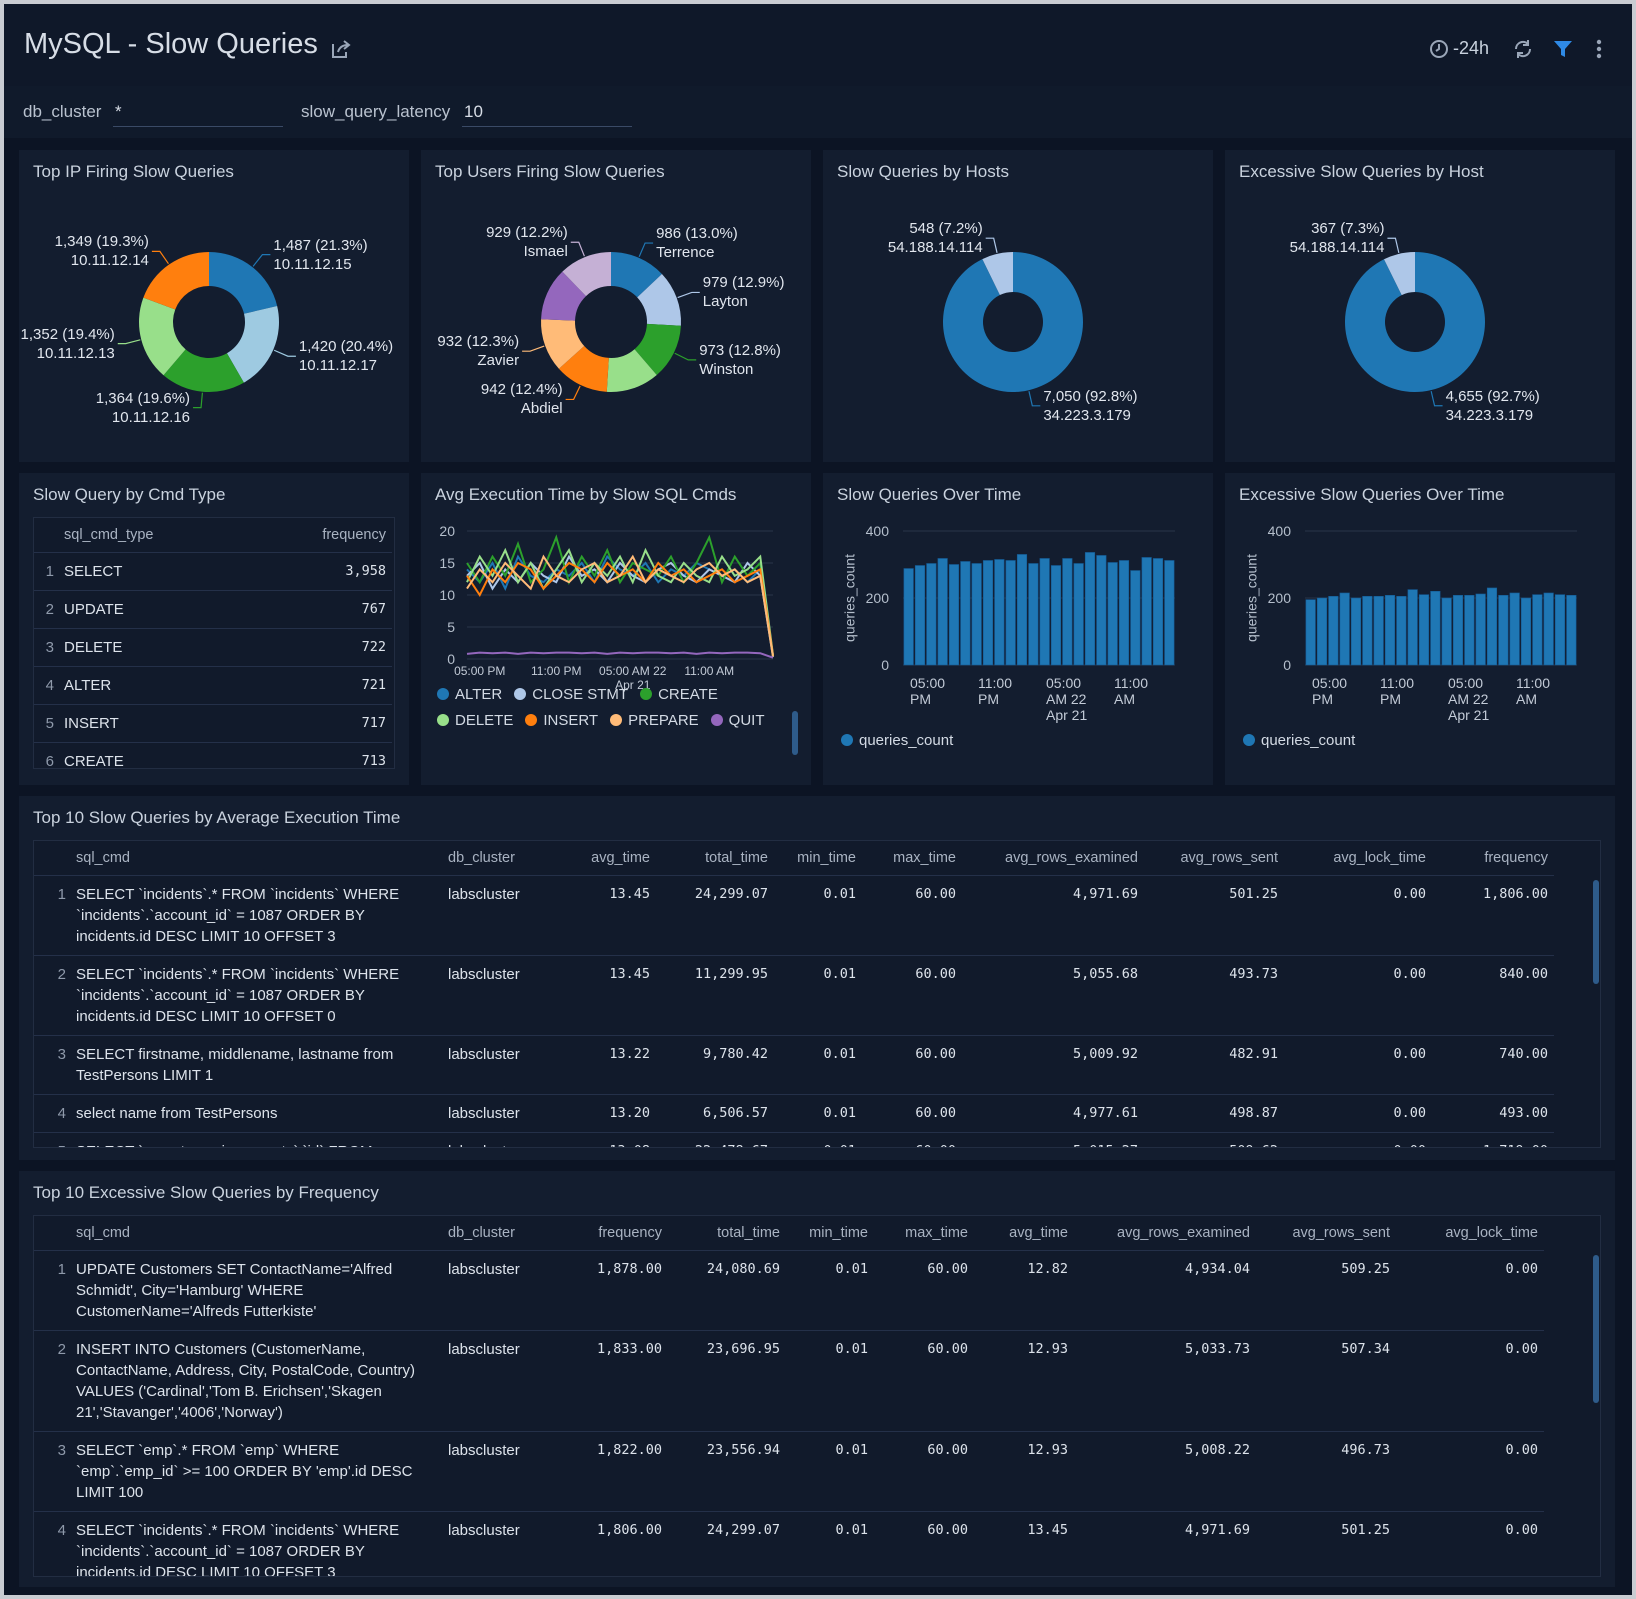  I want to click on slice-label: 932 (12.3%) Zavier, so click(478, 351).